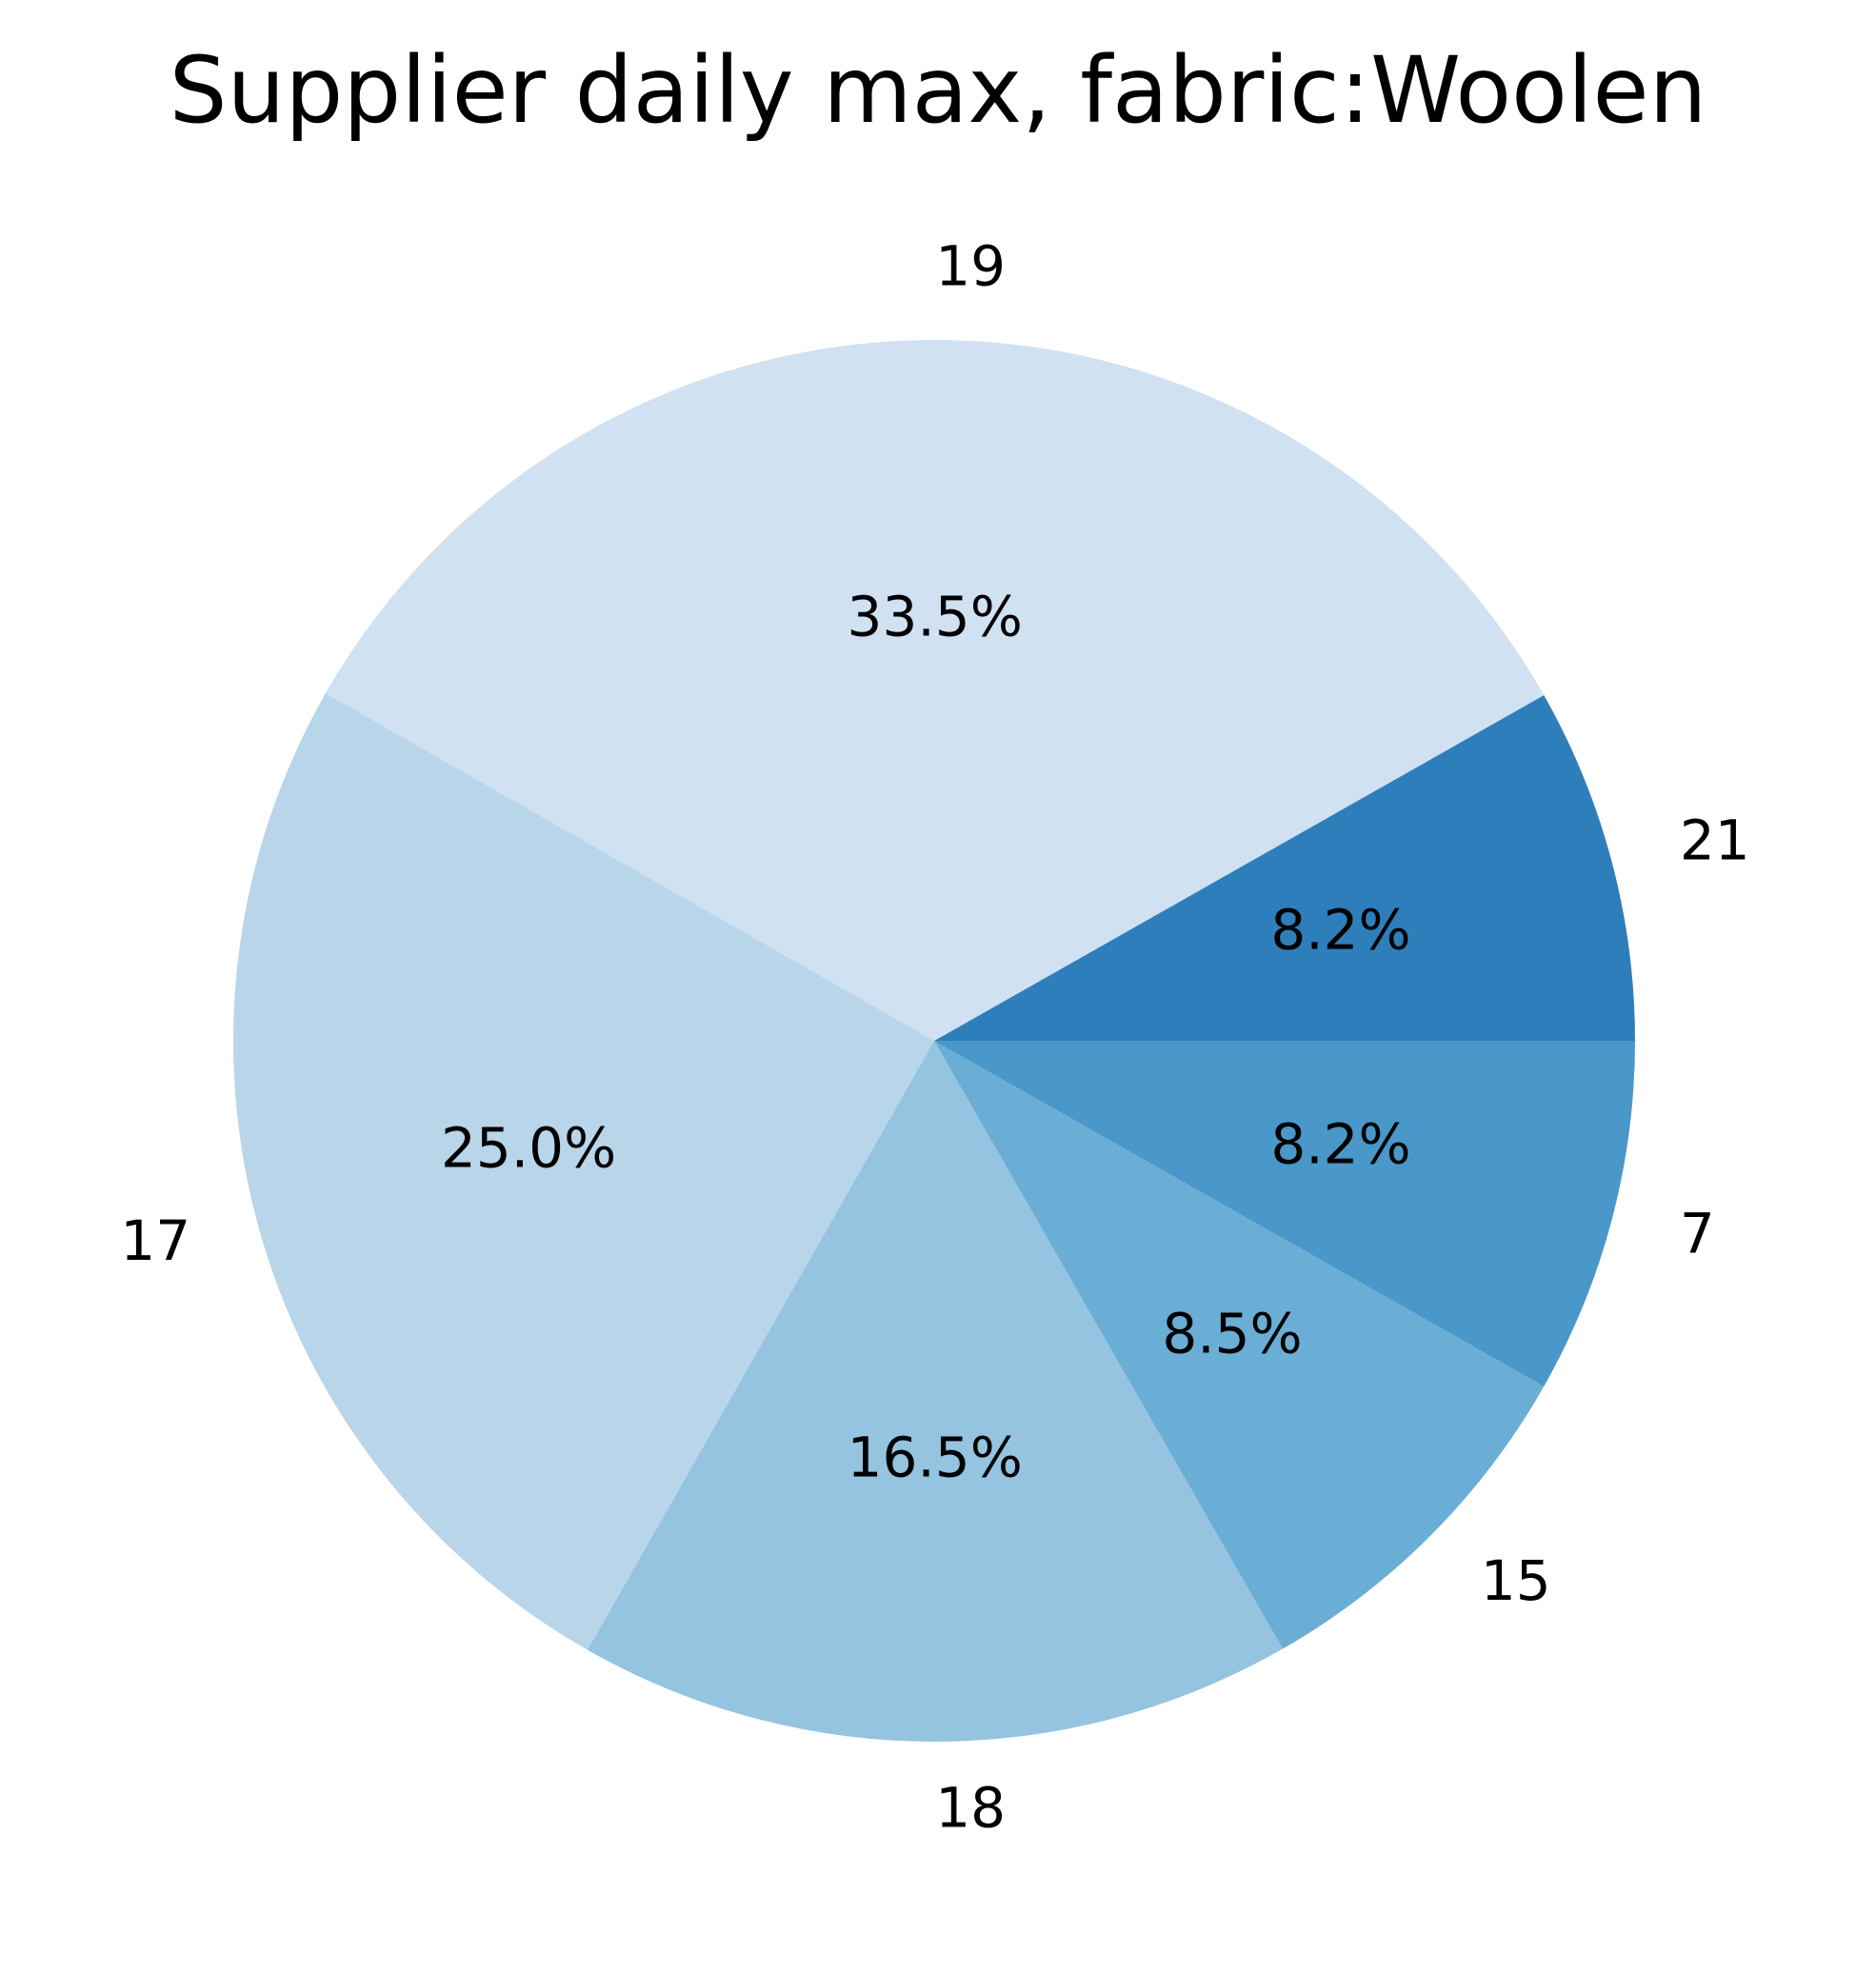  Describe the element at coordinates (970, 1808) in the screenshot. I see `slice-label-18: 18` at that location.